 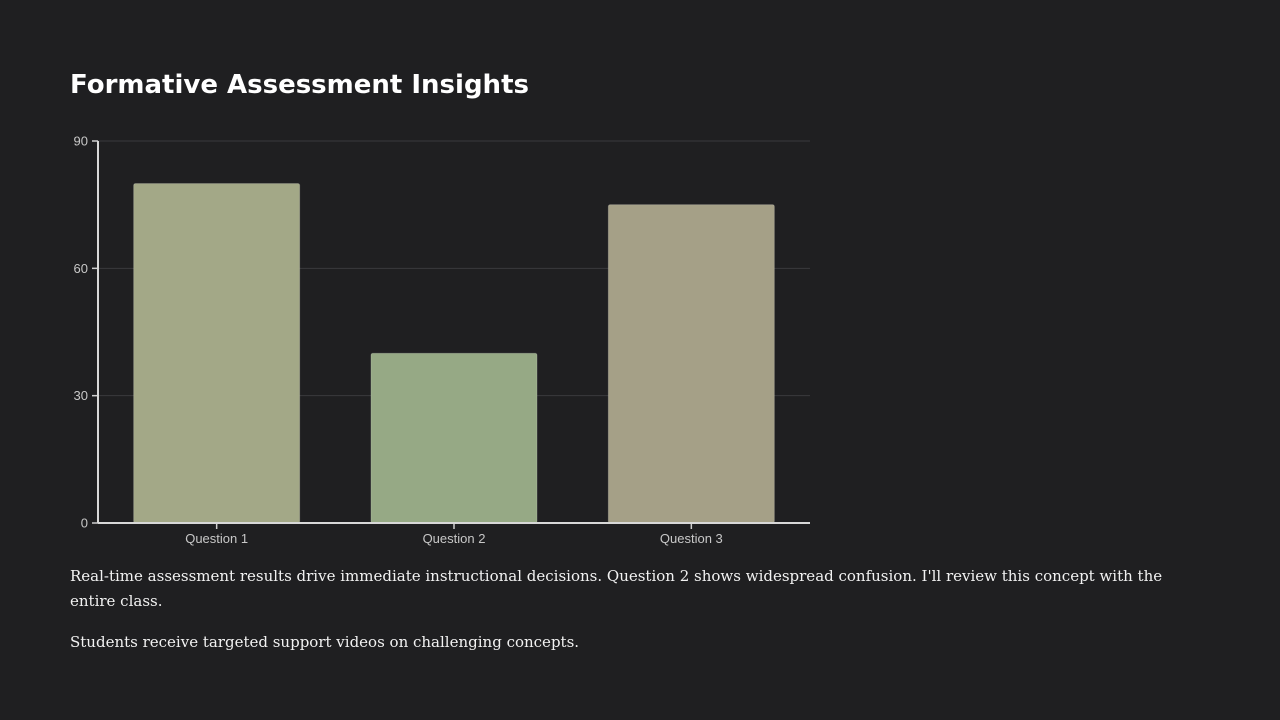 What do you see at coordinates (81, 395) in the screenshot?
I see `y-tick-label: 30` at bounding box center [81, 395].